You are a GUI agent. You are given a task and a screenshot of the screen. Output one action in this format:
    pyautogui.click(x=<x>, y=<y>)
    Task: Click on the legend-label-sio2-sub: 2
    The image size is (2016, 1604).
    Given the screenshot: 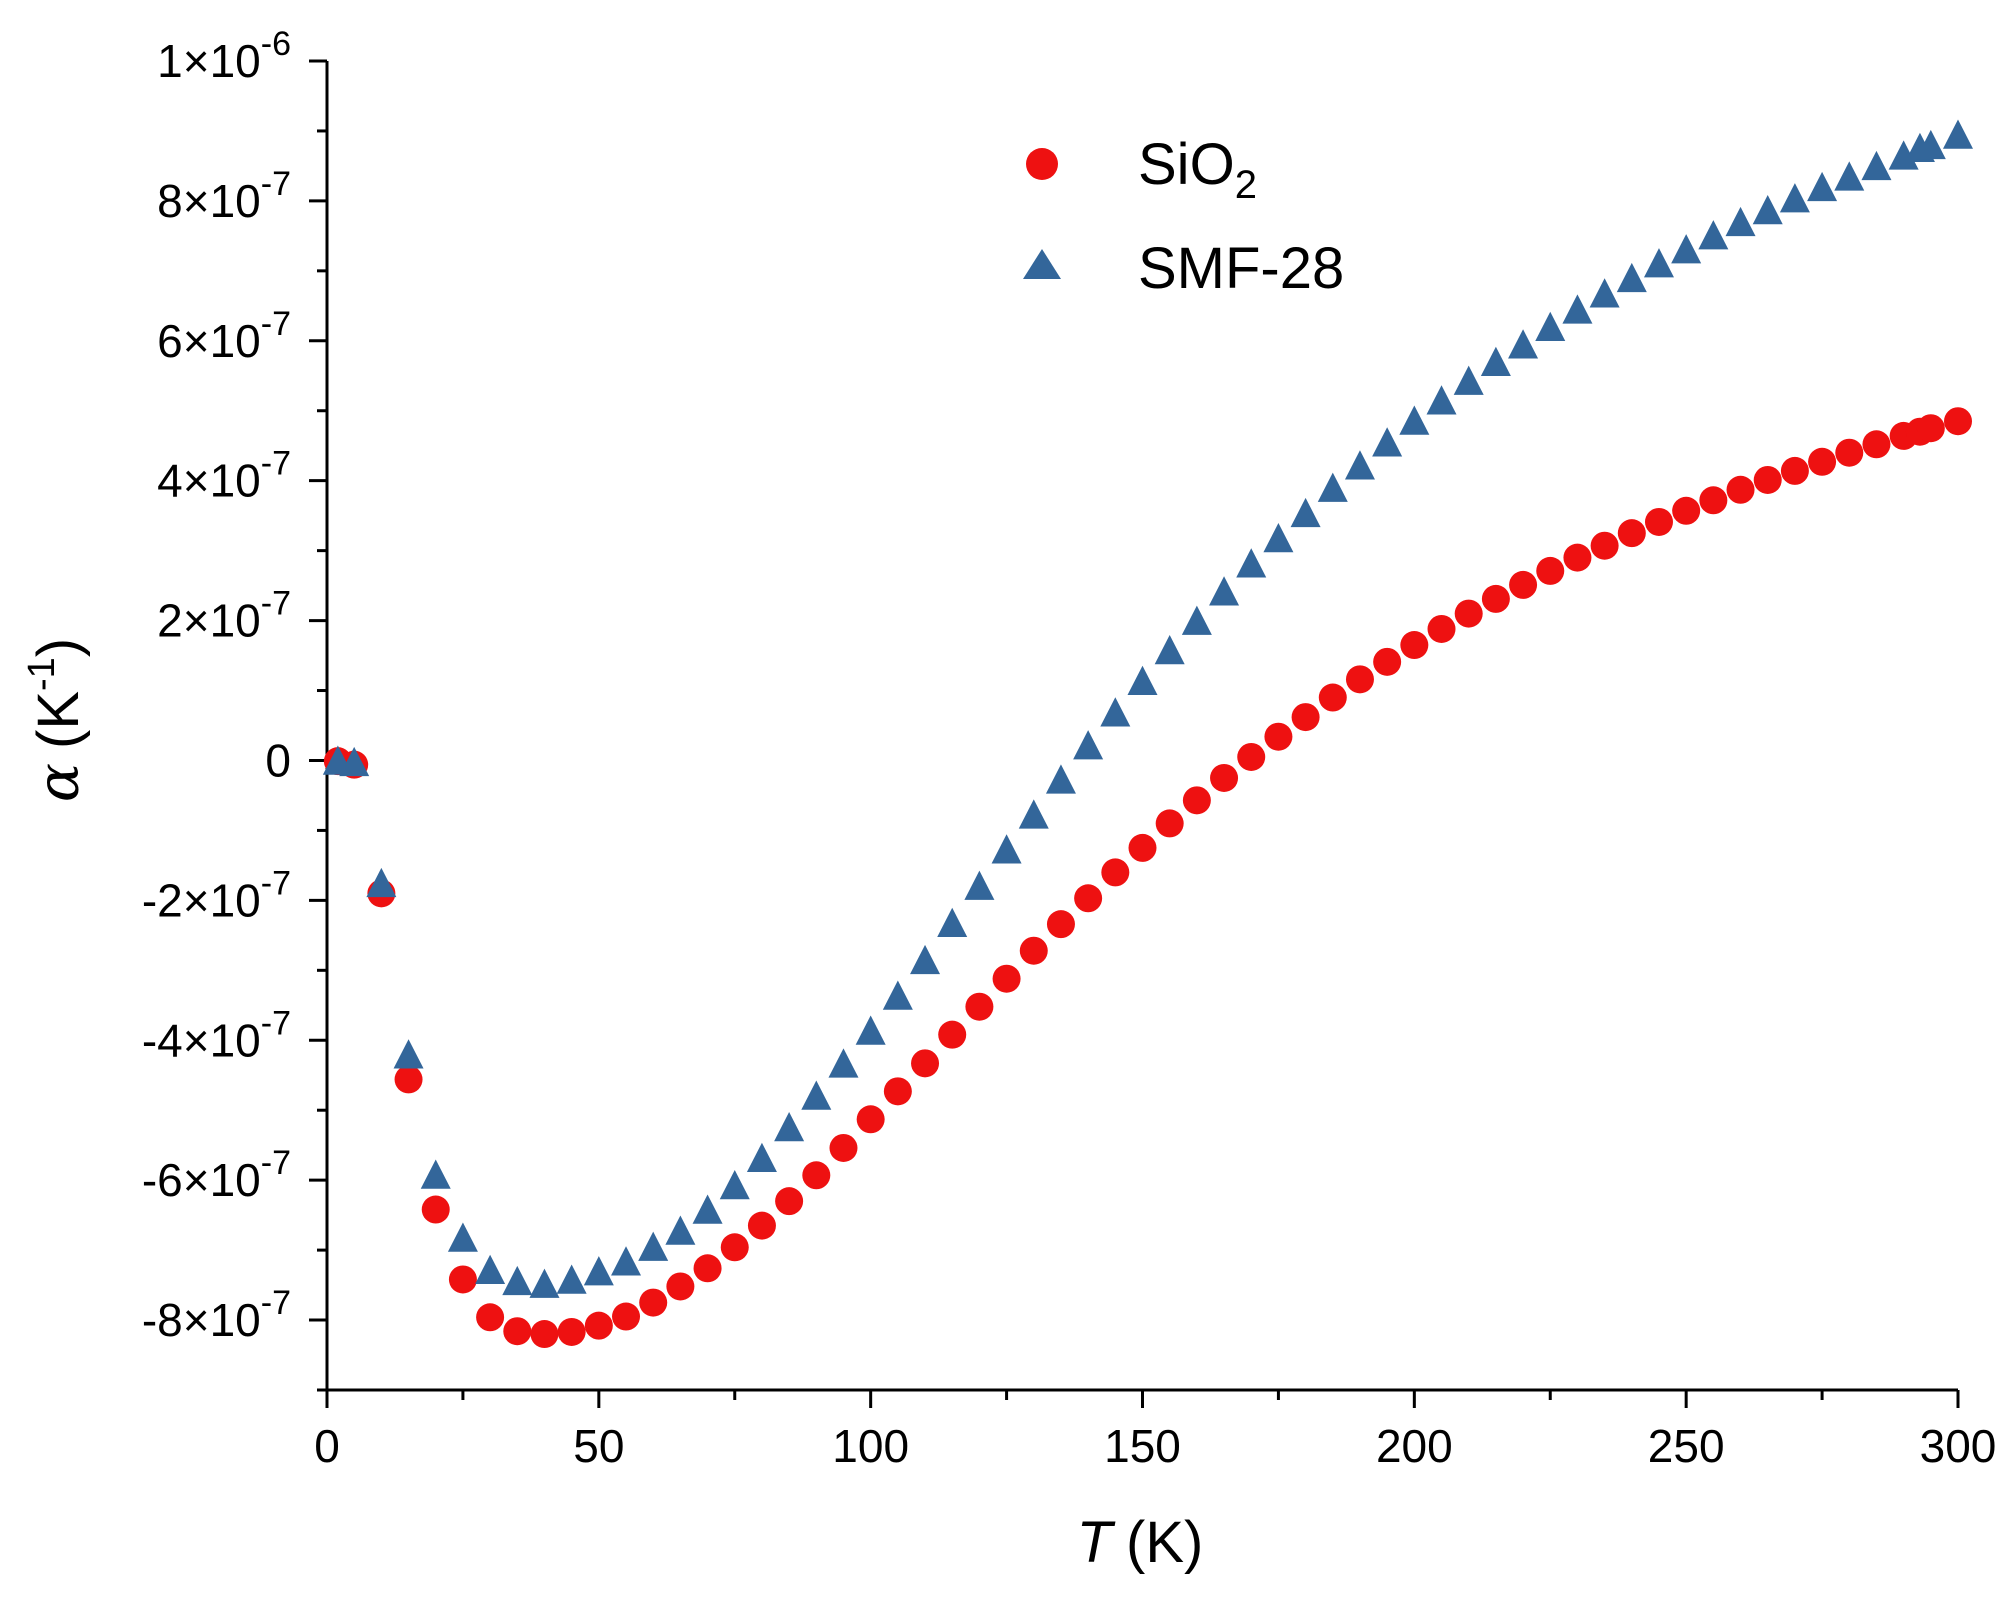 What is the action you would take?
    pyautogui.click(x=1246, y=185)
    